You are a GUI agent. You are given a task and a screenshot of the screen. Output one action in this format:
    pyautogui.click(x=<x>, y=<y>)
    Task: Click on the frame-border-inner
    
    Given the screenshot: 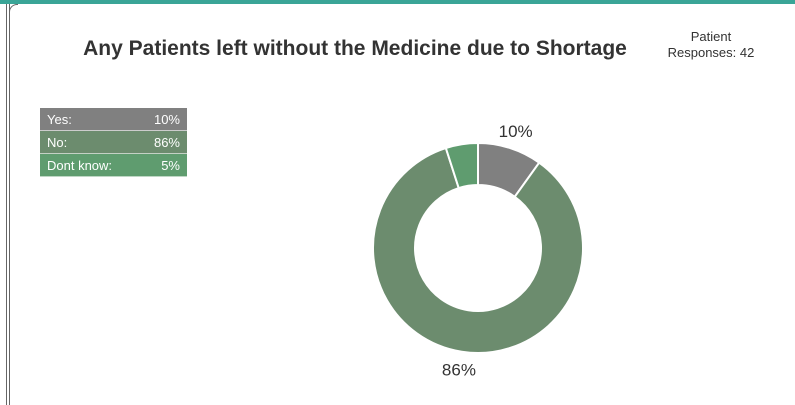 What is the action you would take?
    pyautogui.click(x=9, y=204)
    